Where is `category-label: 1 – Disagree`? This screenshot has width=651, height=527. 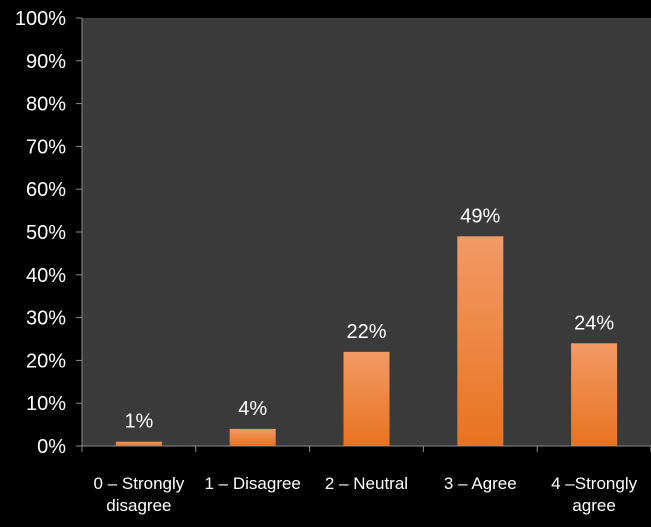
category-label: 1 – Disagree is located at coordinates (253, 483).